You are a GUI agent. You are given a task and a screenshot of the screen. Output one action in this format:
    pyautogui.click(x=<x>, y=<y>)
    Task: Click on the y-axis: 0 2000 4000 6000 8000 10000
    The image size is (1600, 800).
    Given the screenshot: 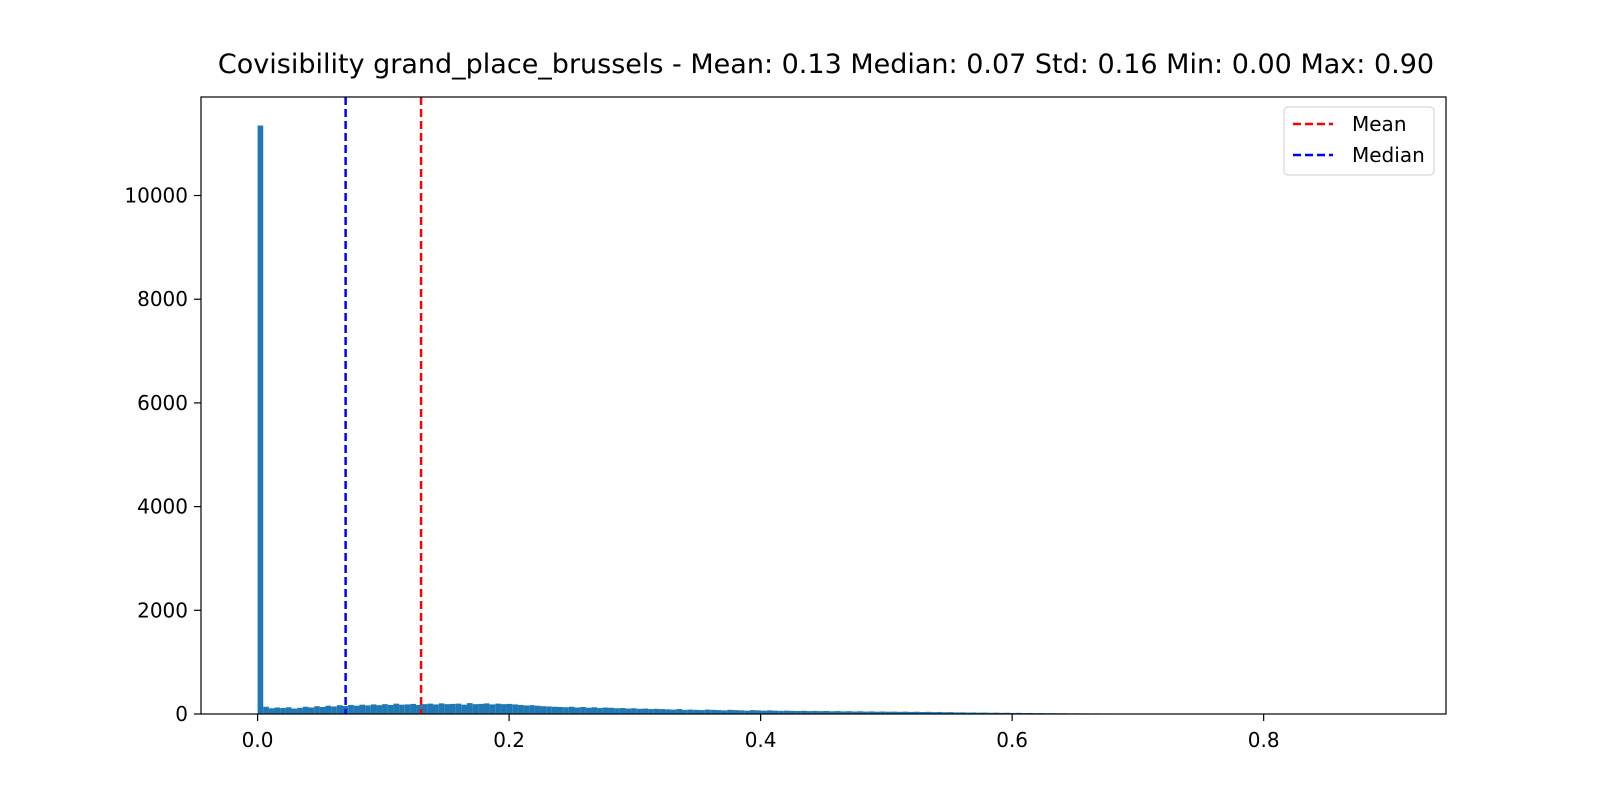 What is the action you would take?
    pyautogui.click(x=162, y=455)
    